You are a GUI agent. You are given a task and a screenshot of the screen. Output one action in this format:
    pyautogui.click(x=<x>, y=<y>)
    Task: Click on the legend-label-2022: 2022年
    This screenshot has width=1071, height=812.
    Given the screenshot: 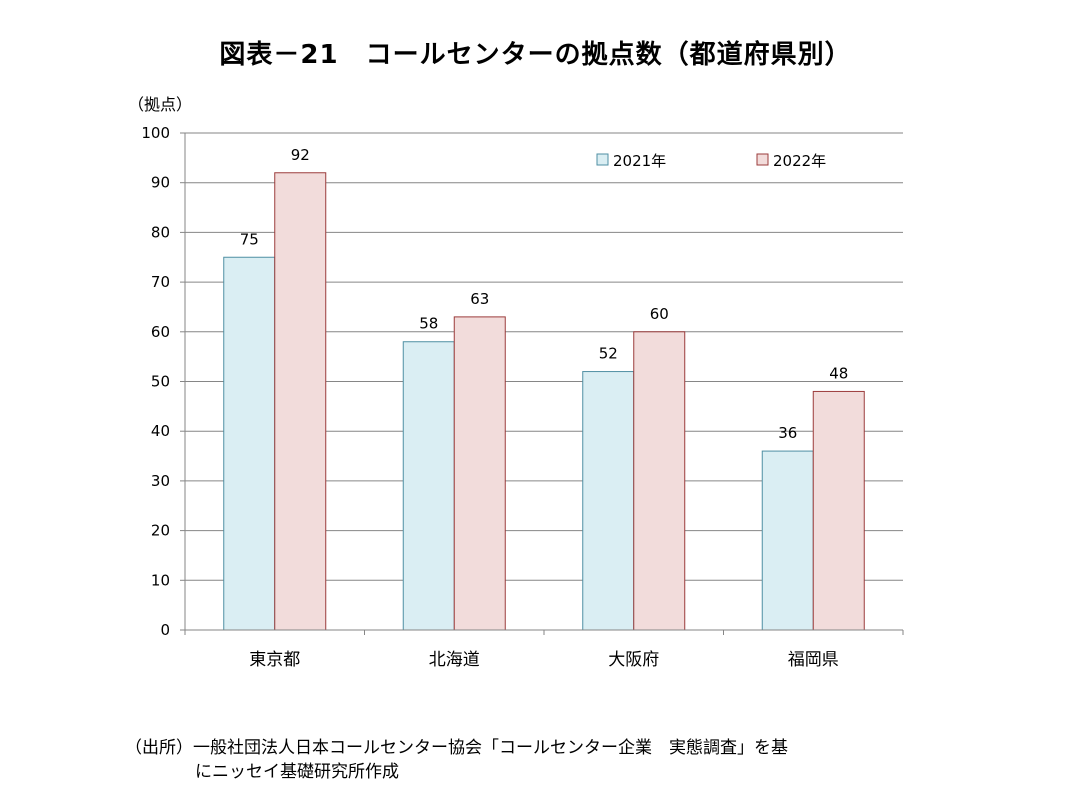 What is the action you would take?
    pyautogui.click(x=799, y=161)
    